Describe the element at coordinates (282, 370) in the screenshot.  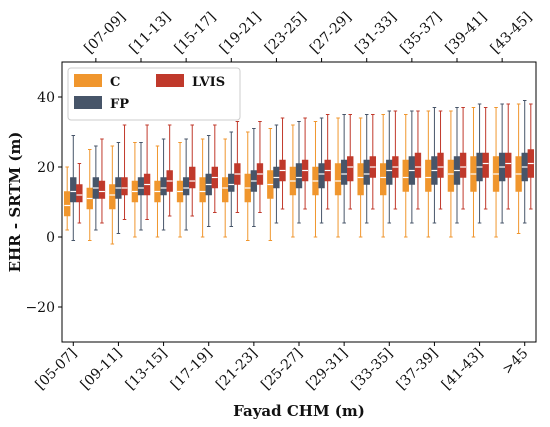
I see `x-bottom-tick-label: [25-27]` at that location.